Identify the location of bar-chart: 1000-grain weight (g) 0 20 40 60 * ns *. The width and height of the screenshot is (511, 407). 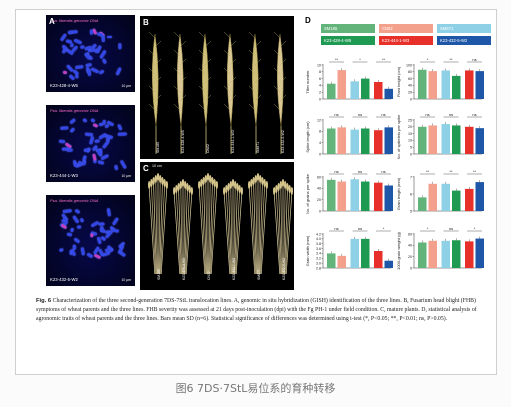
(440, 248).